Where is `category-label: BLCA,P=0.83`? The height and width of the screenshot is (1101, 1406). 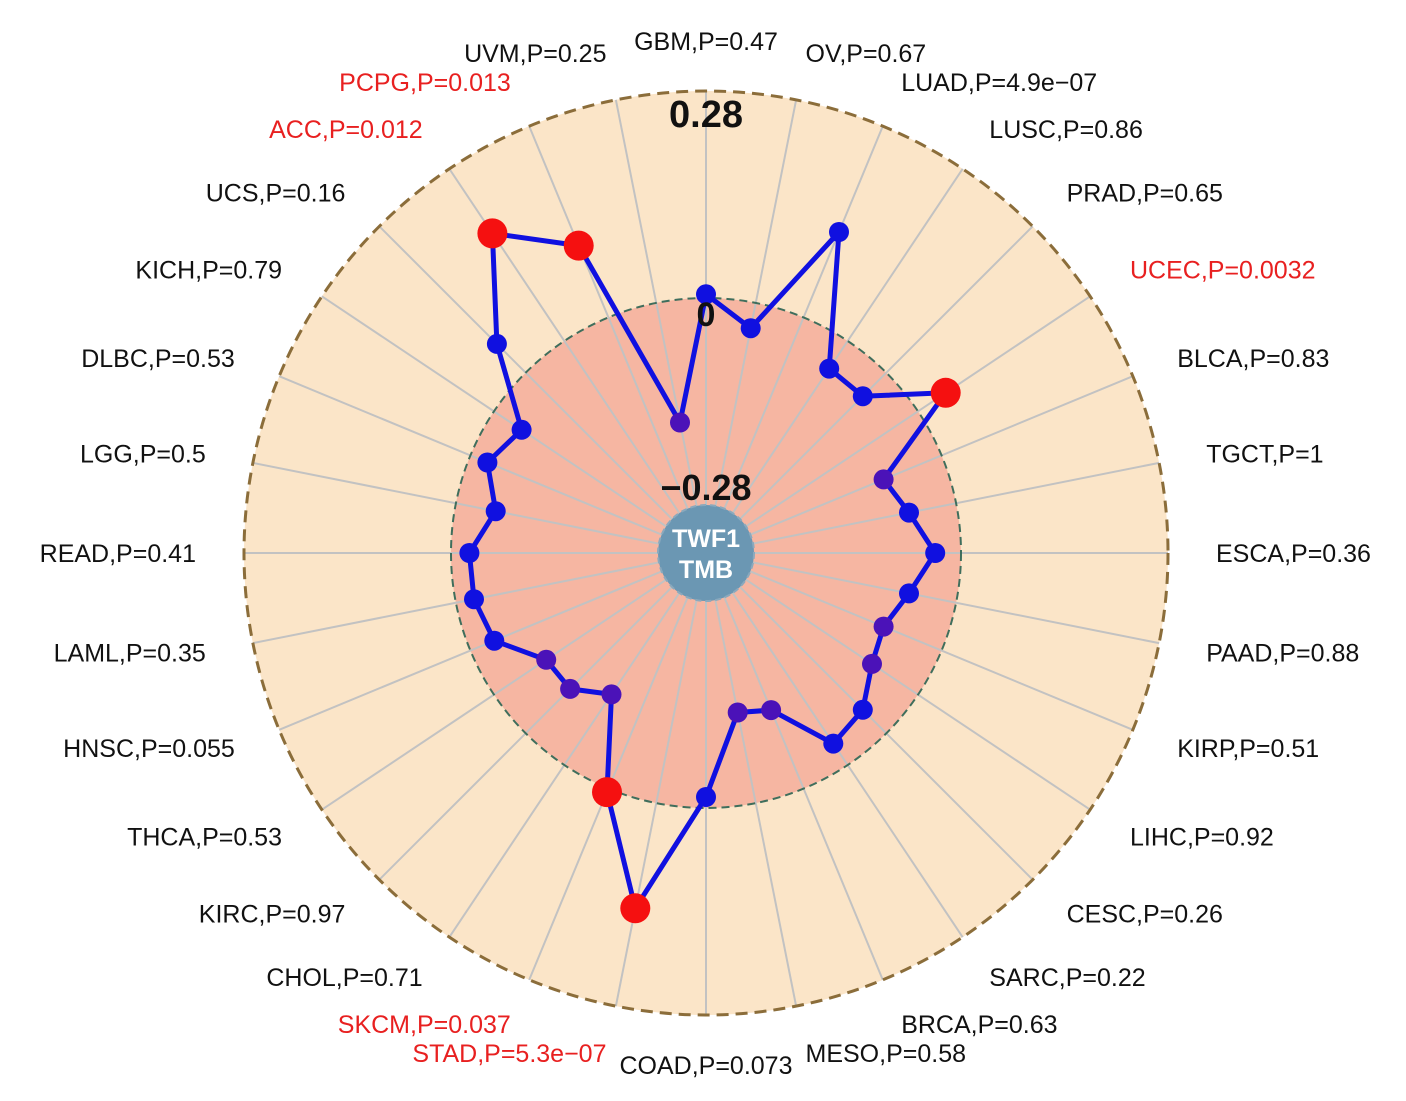
category-label: BLCA,P=0.83 is located at coordinates (1253, 359).